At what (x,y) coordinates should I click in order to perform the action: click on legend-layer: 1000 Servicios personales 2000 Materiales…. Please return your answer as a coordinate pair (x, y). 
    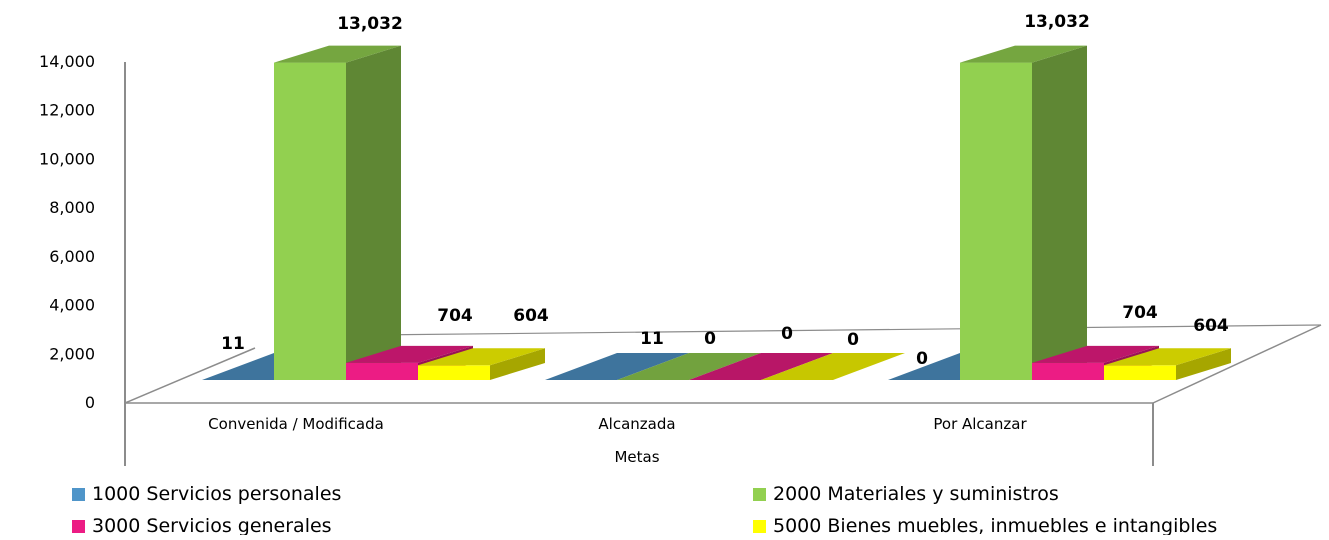
    Looking at the image, I should click on (644, 510).